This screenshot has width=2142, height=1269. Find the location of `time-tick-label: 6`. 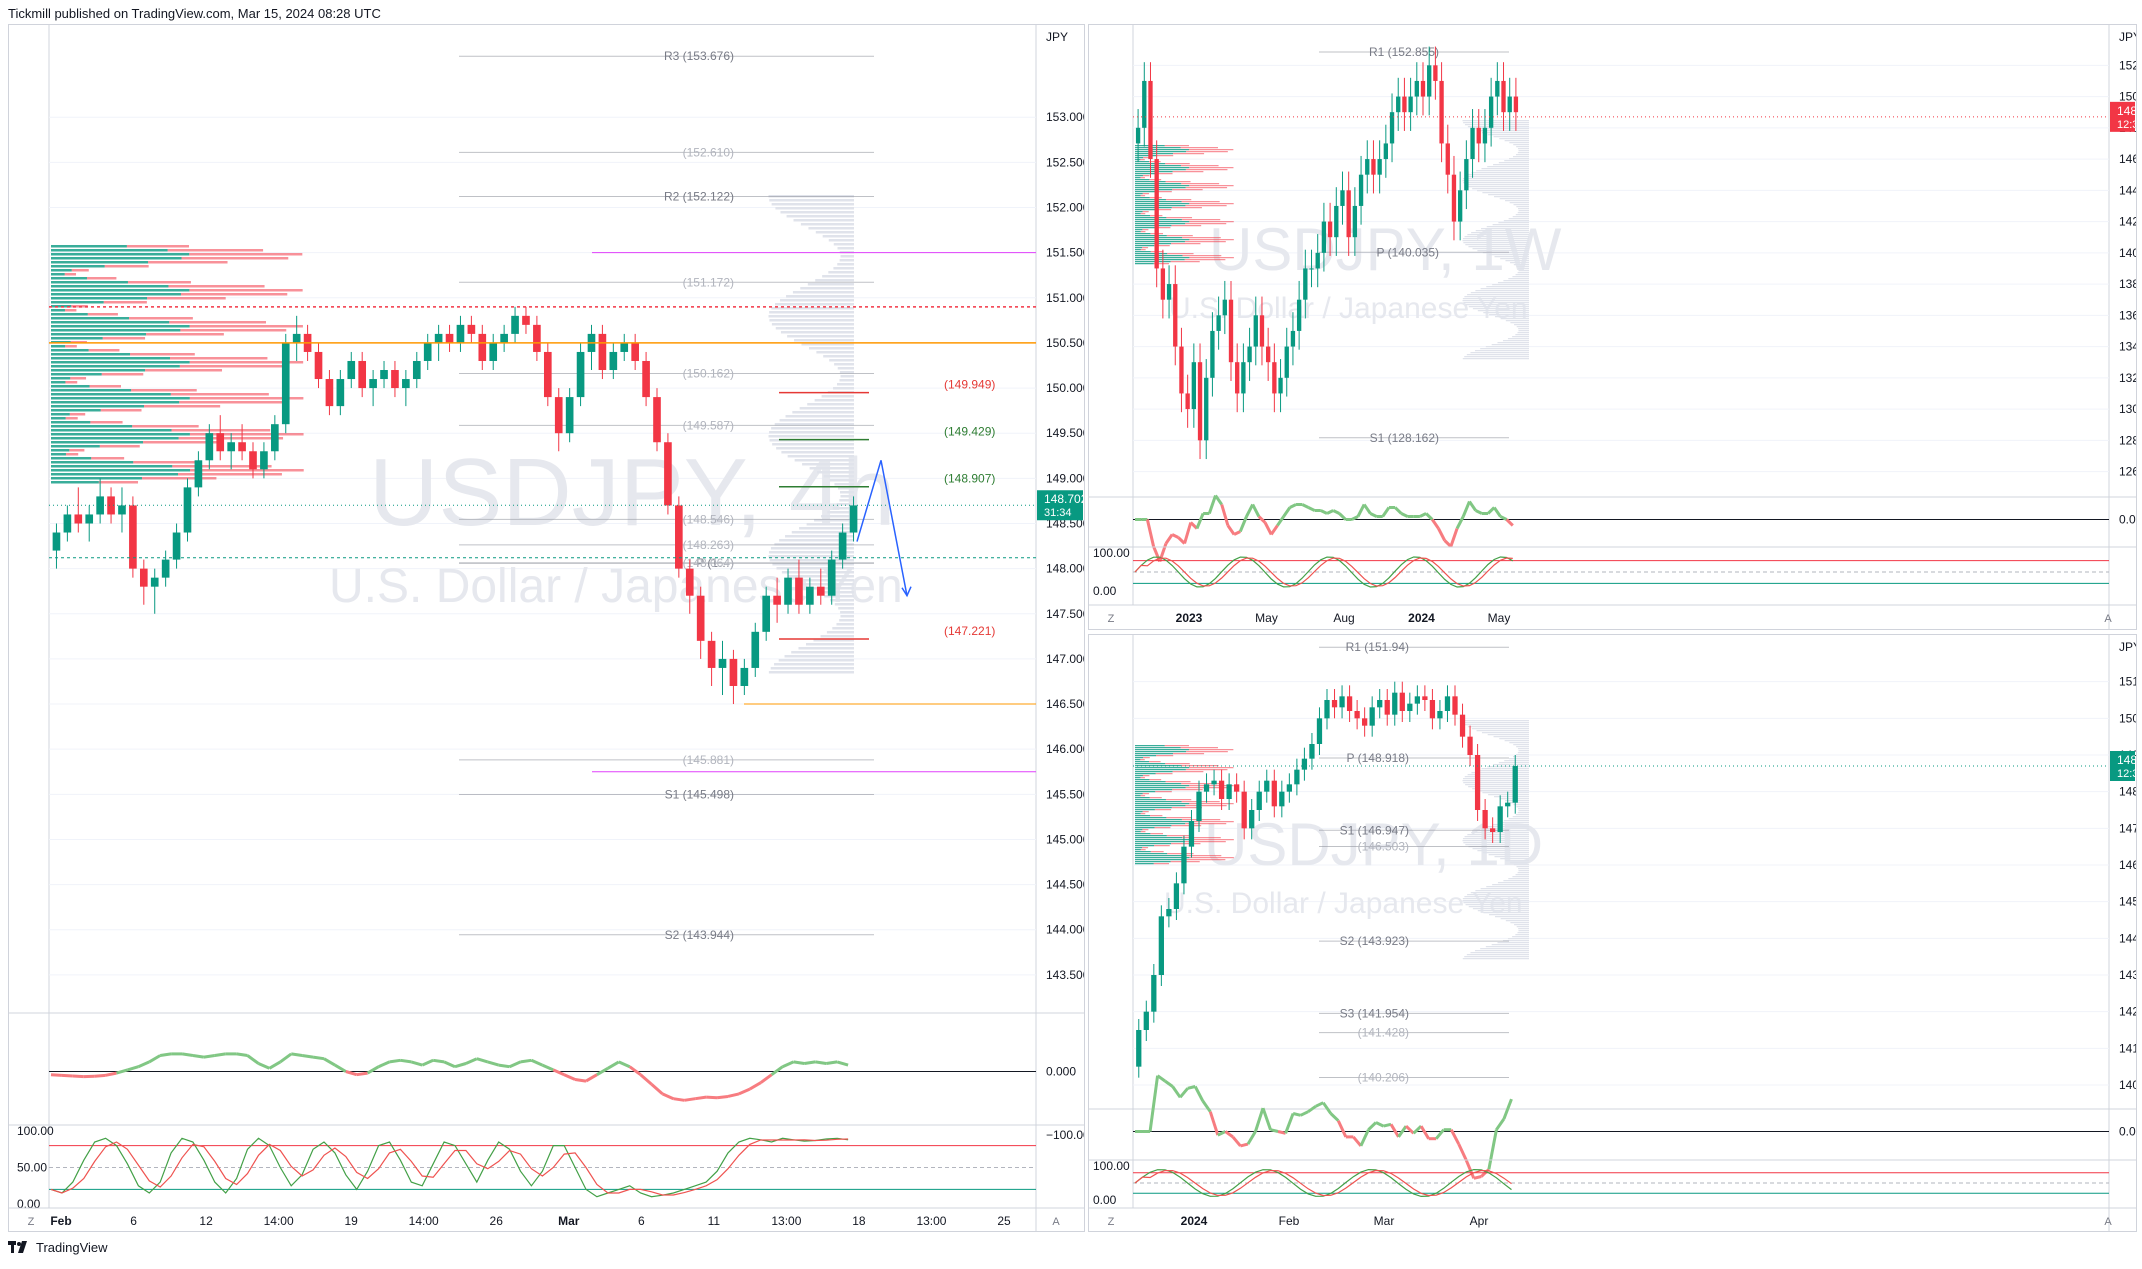

time-tick-label: 6 is located at coordinates (133, 1221).